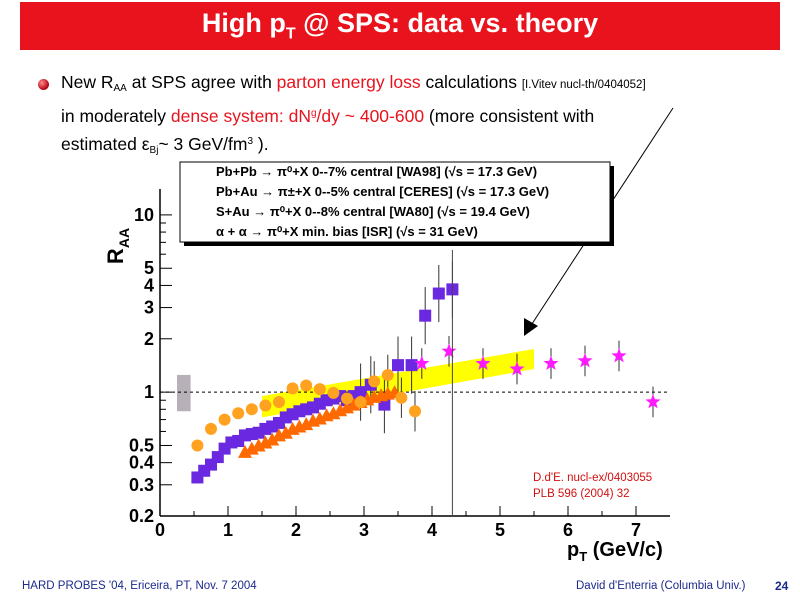 Image resolution: width=800 pixels, height=600 pixels. Describe the element at coordinates (296, 530) in the screenshot. I see `x-tick-label: 2` at that location.